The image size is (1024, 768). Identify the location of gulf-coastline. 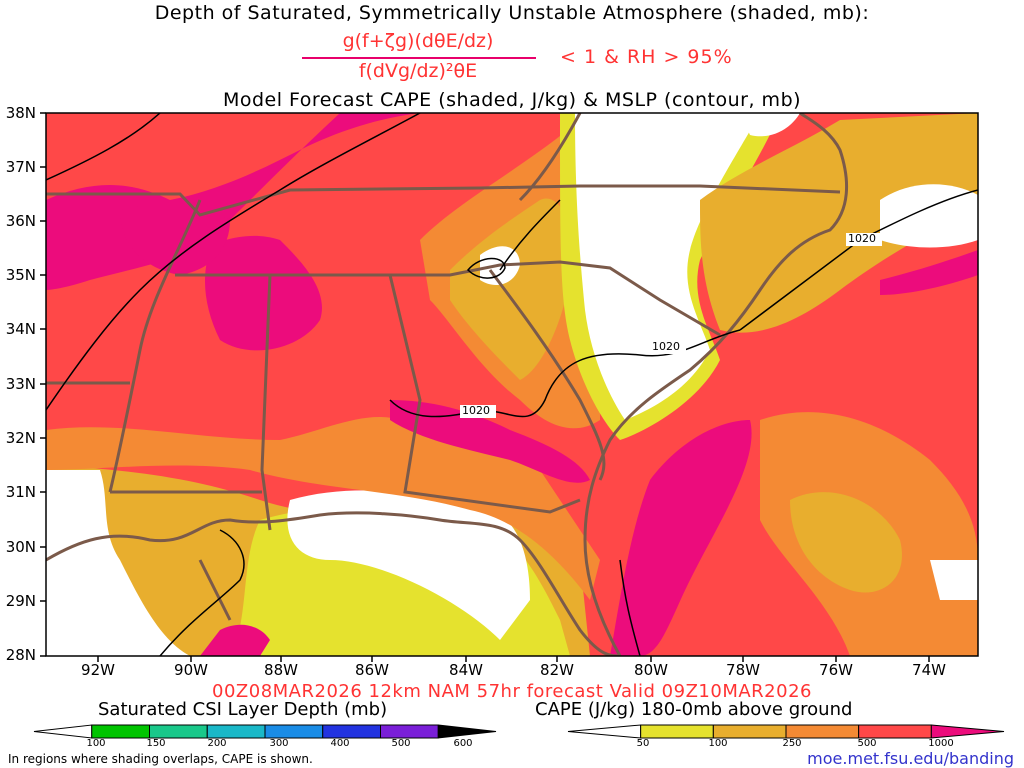
(333, 583).